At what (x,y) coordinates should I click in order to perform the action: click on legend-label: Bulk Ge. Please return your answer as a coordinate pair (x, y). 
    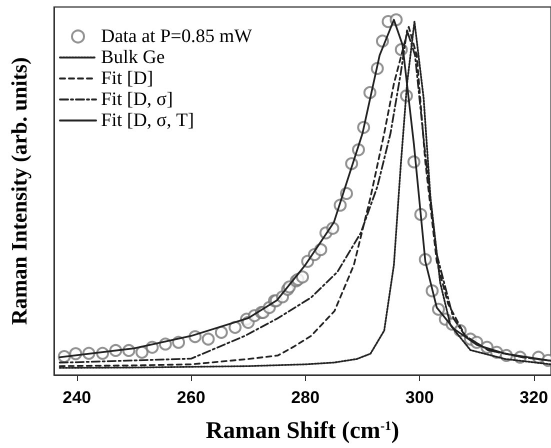
    Looking at the image, I should click on (133, 57).